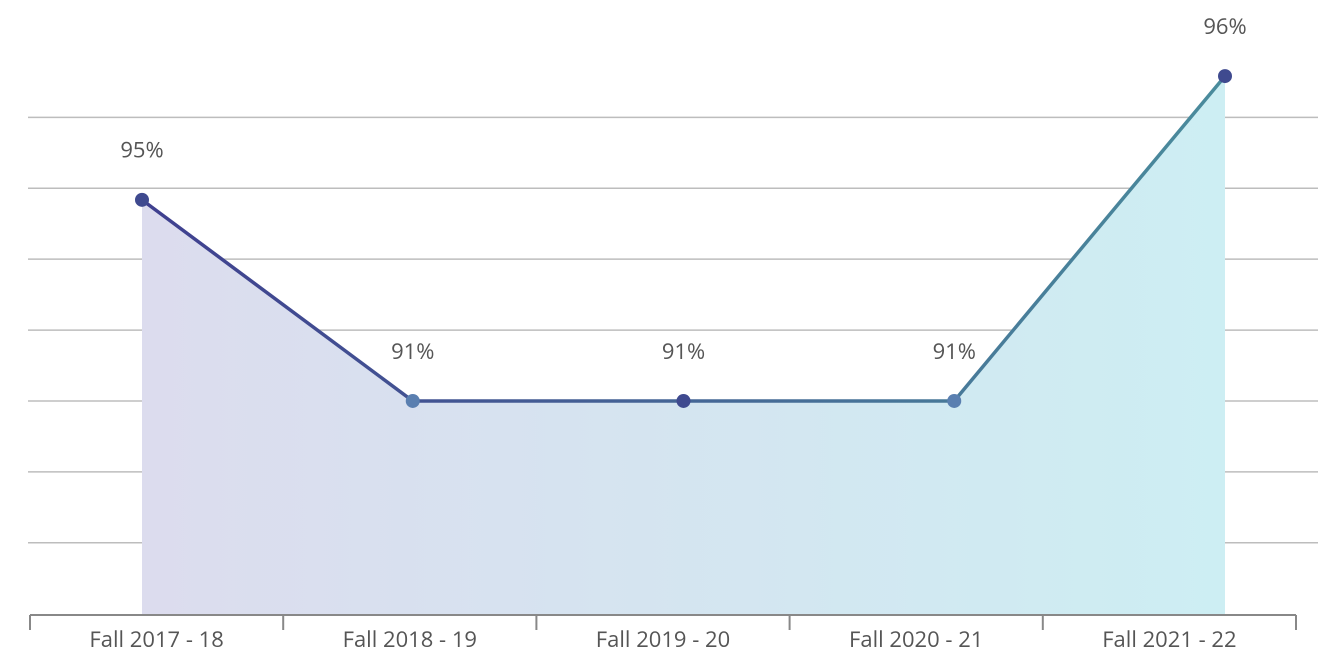 The width and height of the screenshot is (1329, 656). I want to click on x-tick-label: Fall 2017 - 18, so click(156, 639).